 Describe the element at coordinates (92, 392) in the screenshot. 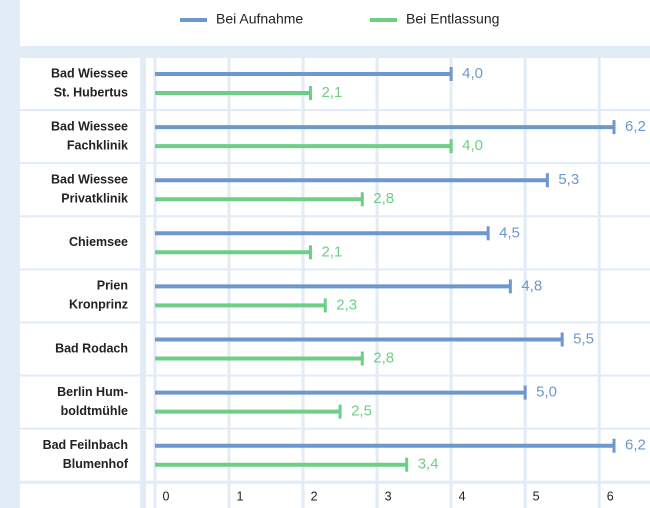

I see `category-label: Berlin Hum-` at that location.